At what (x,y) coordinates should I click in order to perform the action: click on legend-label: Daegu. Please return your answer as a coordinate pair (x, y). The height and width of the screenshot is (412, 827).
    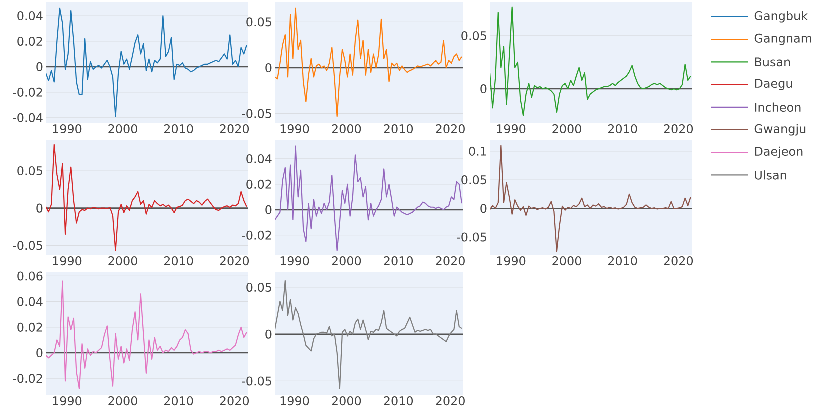
    Looking at the image, I should click on (773, 84).